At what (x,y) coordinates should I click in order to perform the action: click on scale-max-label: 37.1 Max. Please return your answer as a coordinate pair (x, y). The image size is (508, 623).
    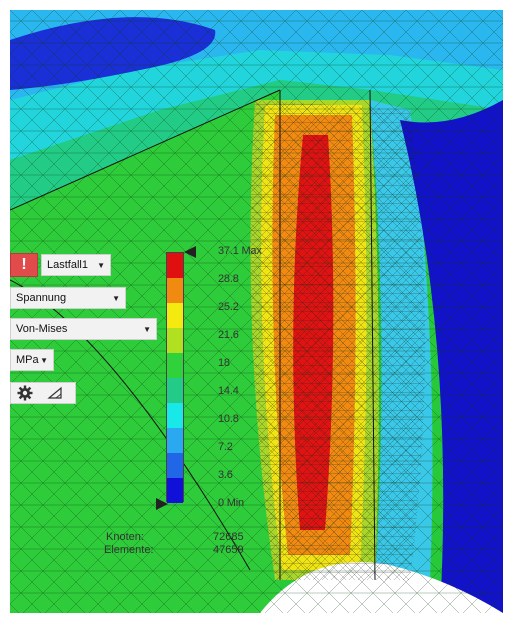
    Looking at the image, I should click on (240, 251).